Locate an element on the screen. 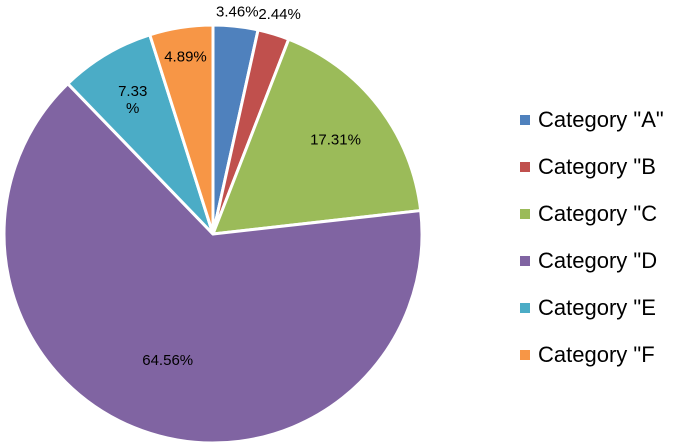  legend-item-f: Category "F is located at coordinates (592, 354).